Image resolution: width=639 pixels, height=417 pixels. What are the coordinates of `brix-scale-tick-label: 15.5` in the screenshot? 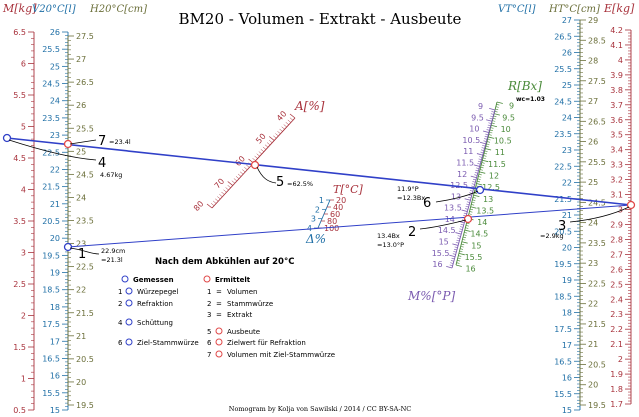 It's located at (474, 257).